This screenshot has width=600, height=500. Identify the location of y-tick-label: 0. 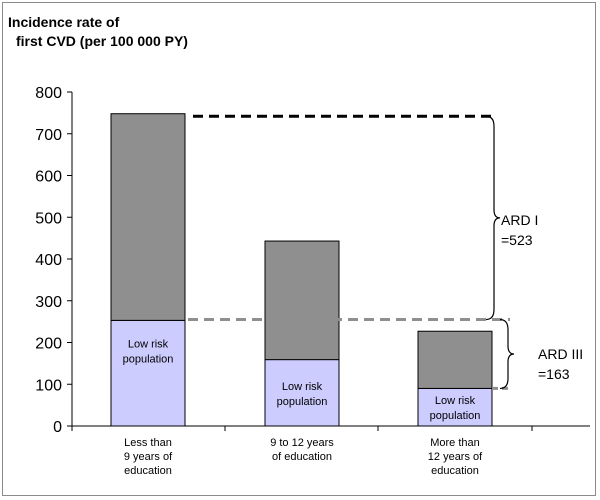
(57, 427).